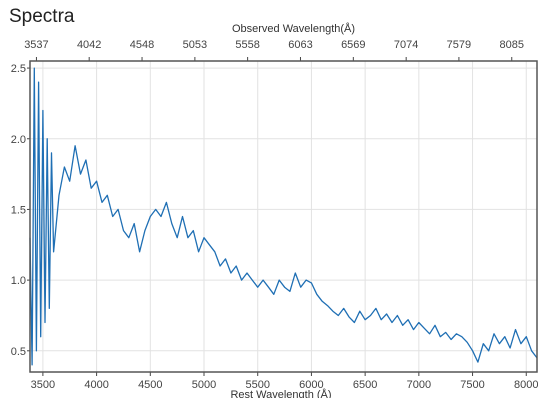  Describe the element at coordinates (18, 352) in the screenshot. I see `y-tick-label: 0.5` at that location.